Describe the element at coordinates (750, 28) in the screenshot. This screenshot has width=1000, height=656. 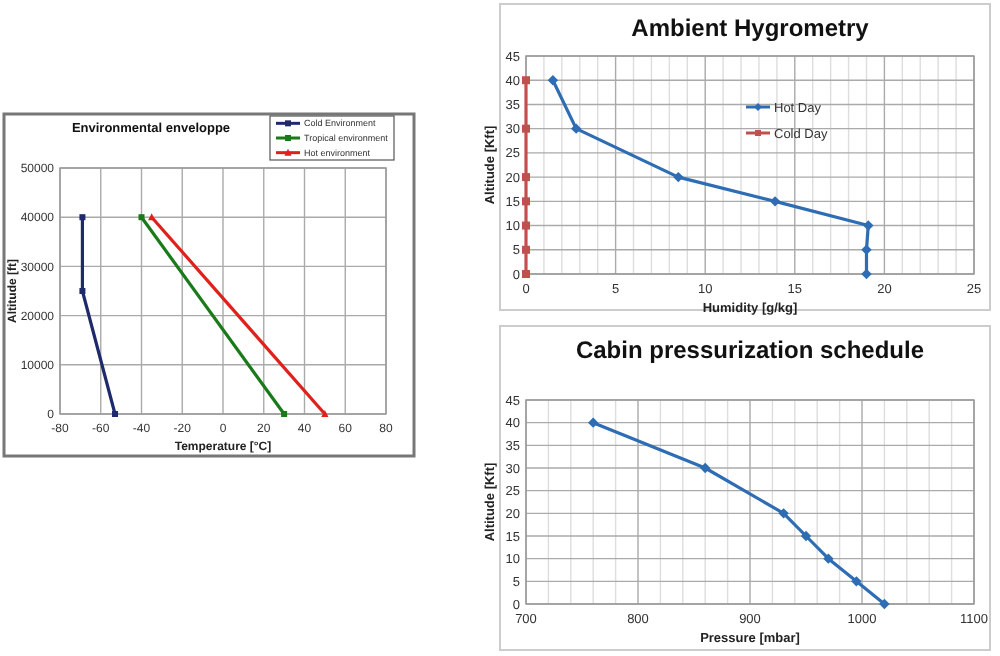
I see `chart-title: Ambient Hygrometry` at that location.